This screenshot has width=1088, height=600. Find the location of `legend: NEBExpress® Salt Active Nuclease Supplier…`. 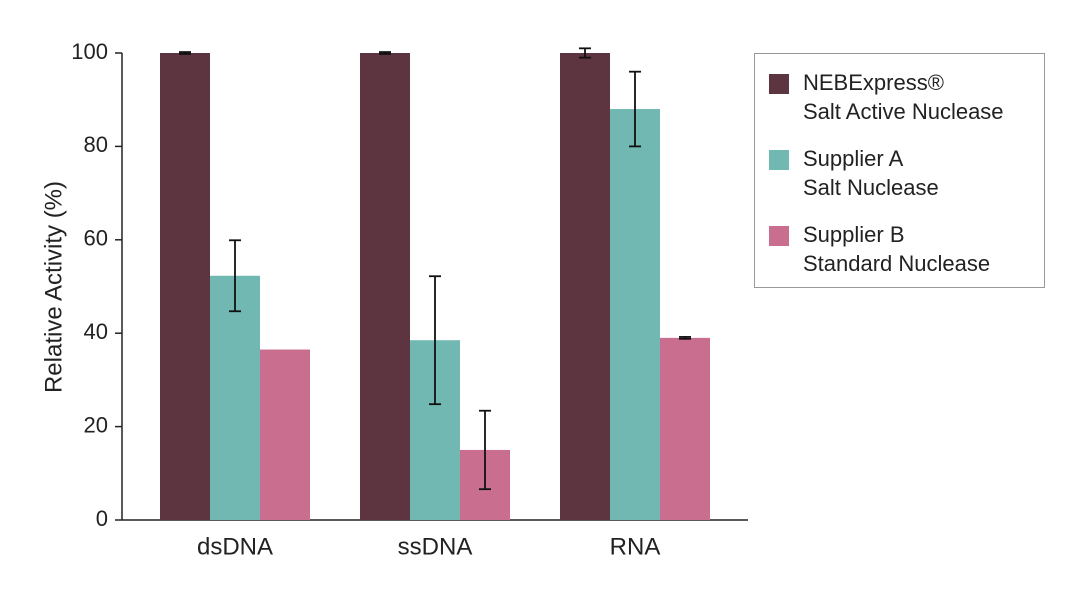

legend: NEBExpress® Salt Active Nuclease Supplier… is located at coordinates (899, 170).